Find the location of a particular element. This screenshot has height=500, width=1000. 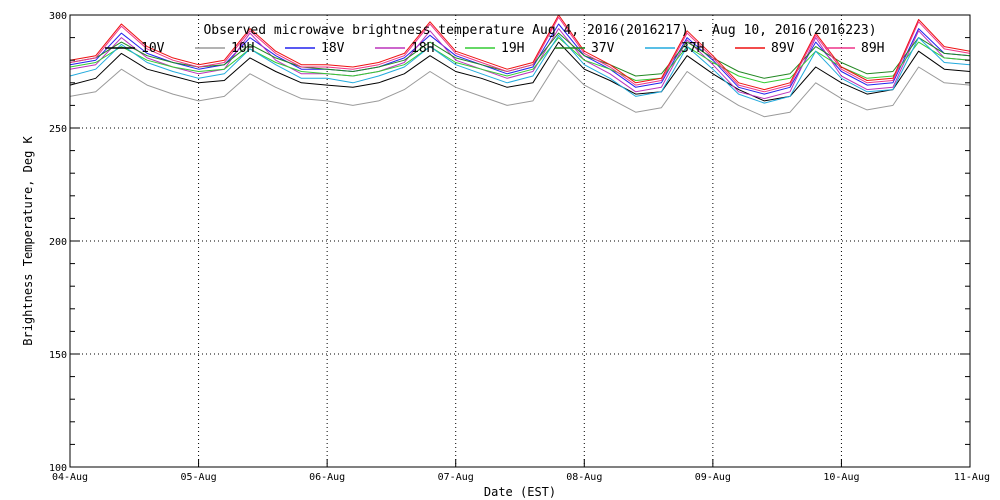

series-line-89h is located at coordinates (520, 54).